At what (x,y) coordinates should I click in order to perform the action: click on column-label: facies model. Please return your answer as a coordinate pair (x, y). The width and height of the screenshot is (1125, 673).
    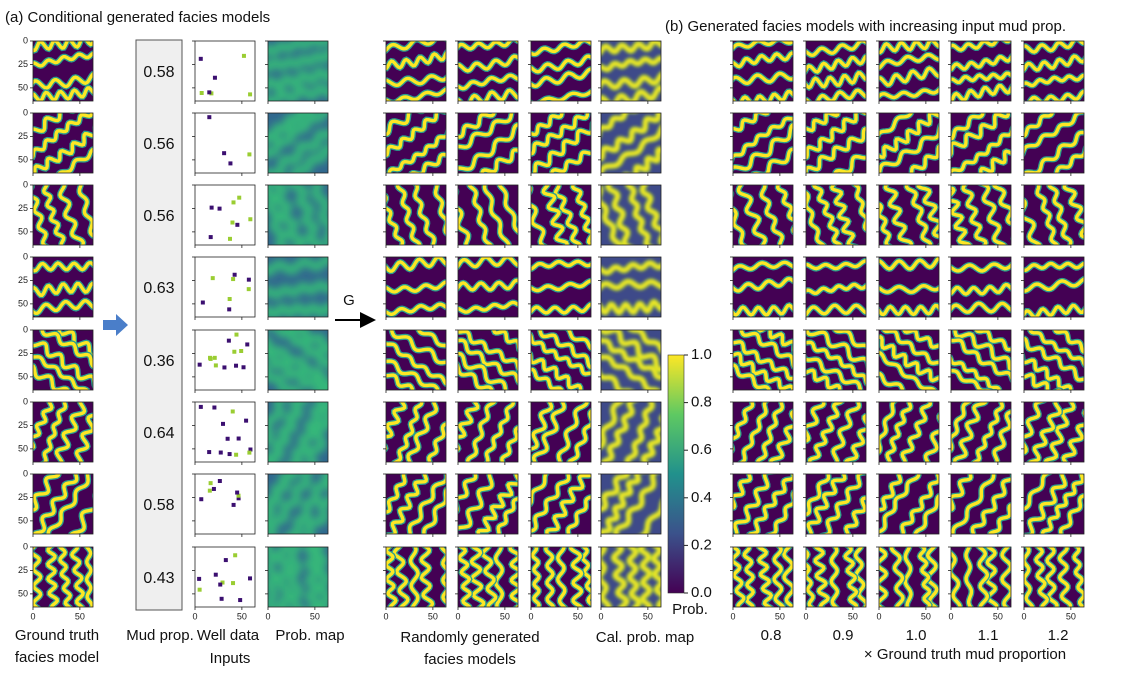
    Looking at the image, I should click on (57, 657).